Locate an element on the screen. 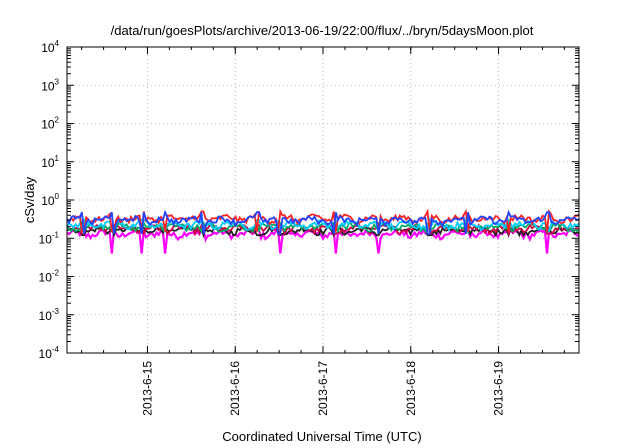 The height and width of the screenshot is (448, 640). y-tick-label: 10⁻³ is located at coordinates (49, 315).